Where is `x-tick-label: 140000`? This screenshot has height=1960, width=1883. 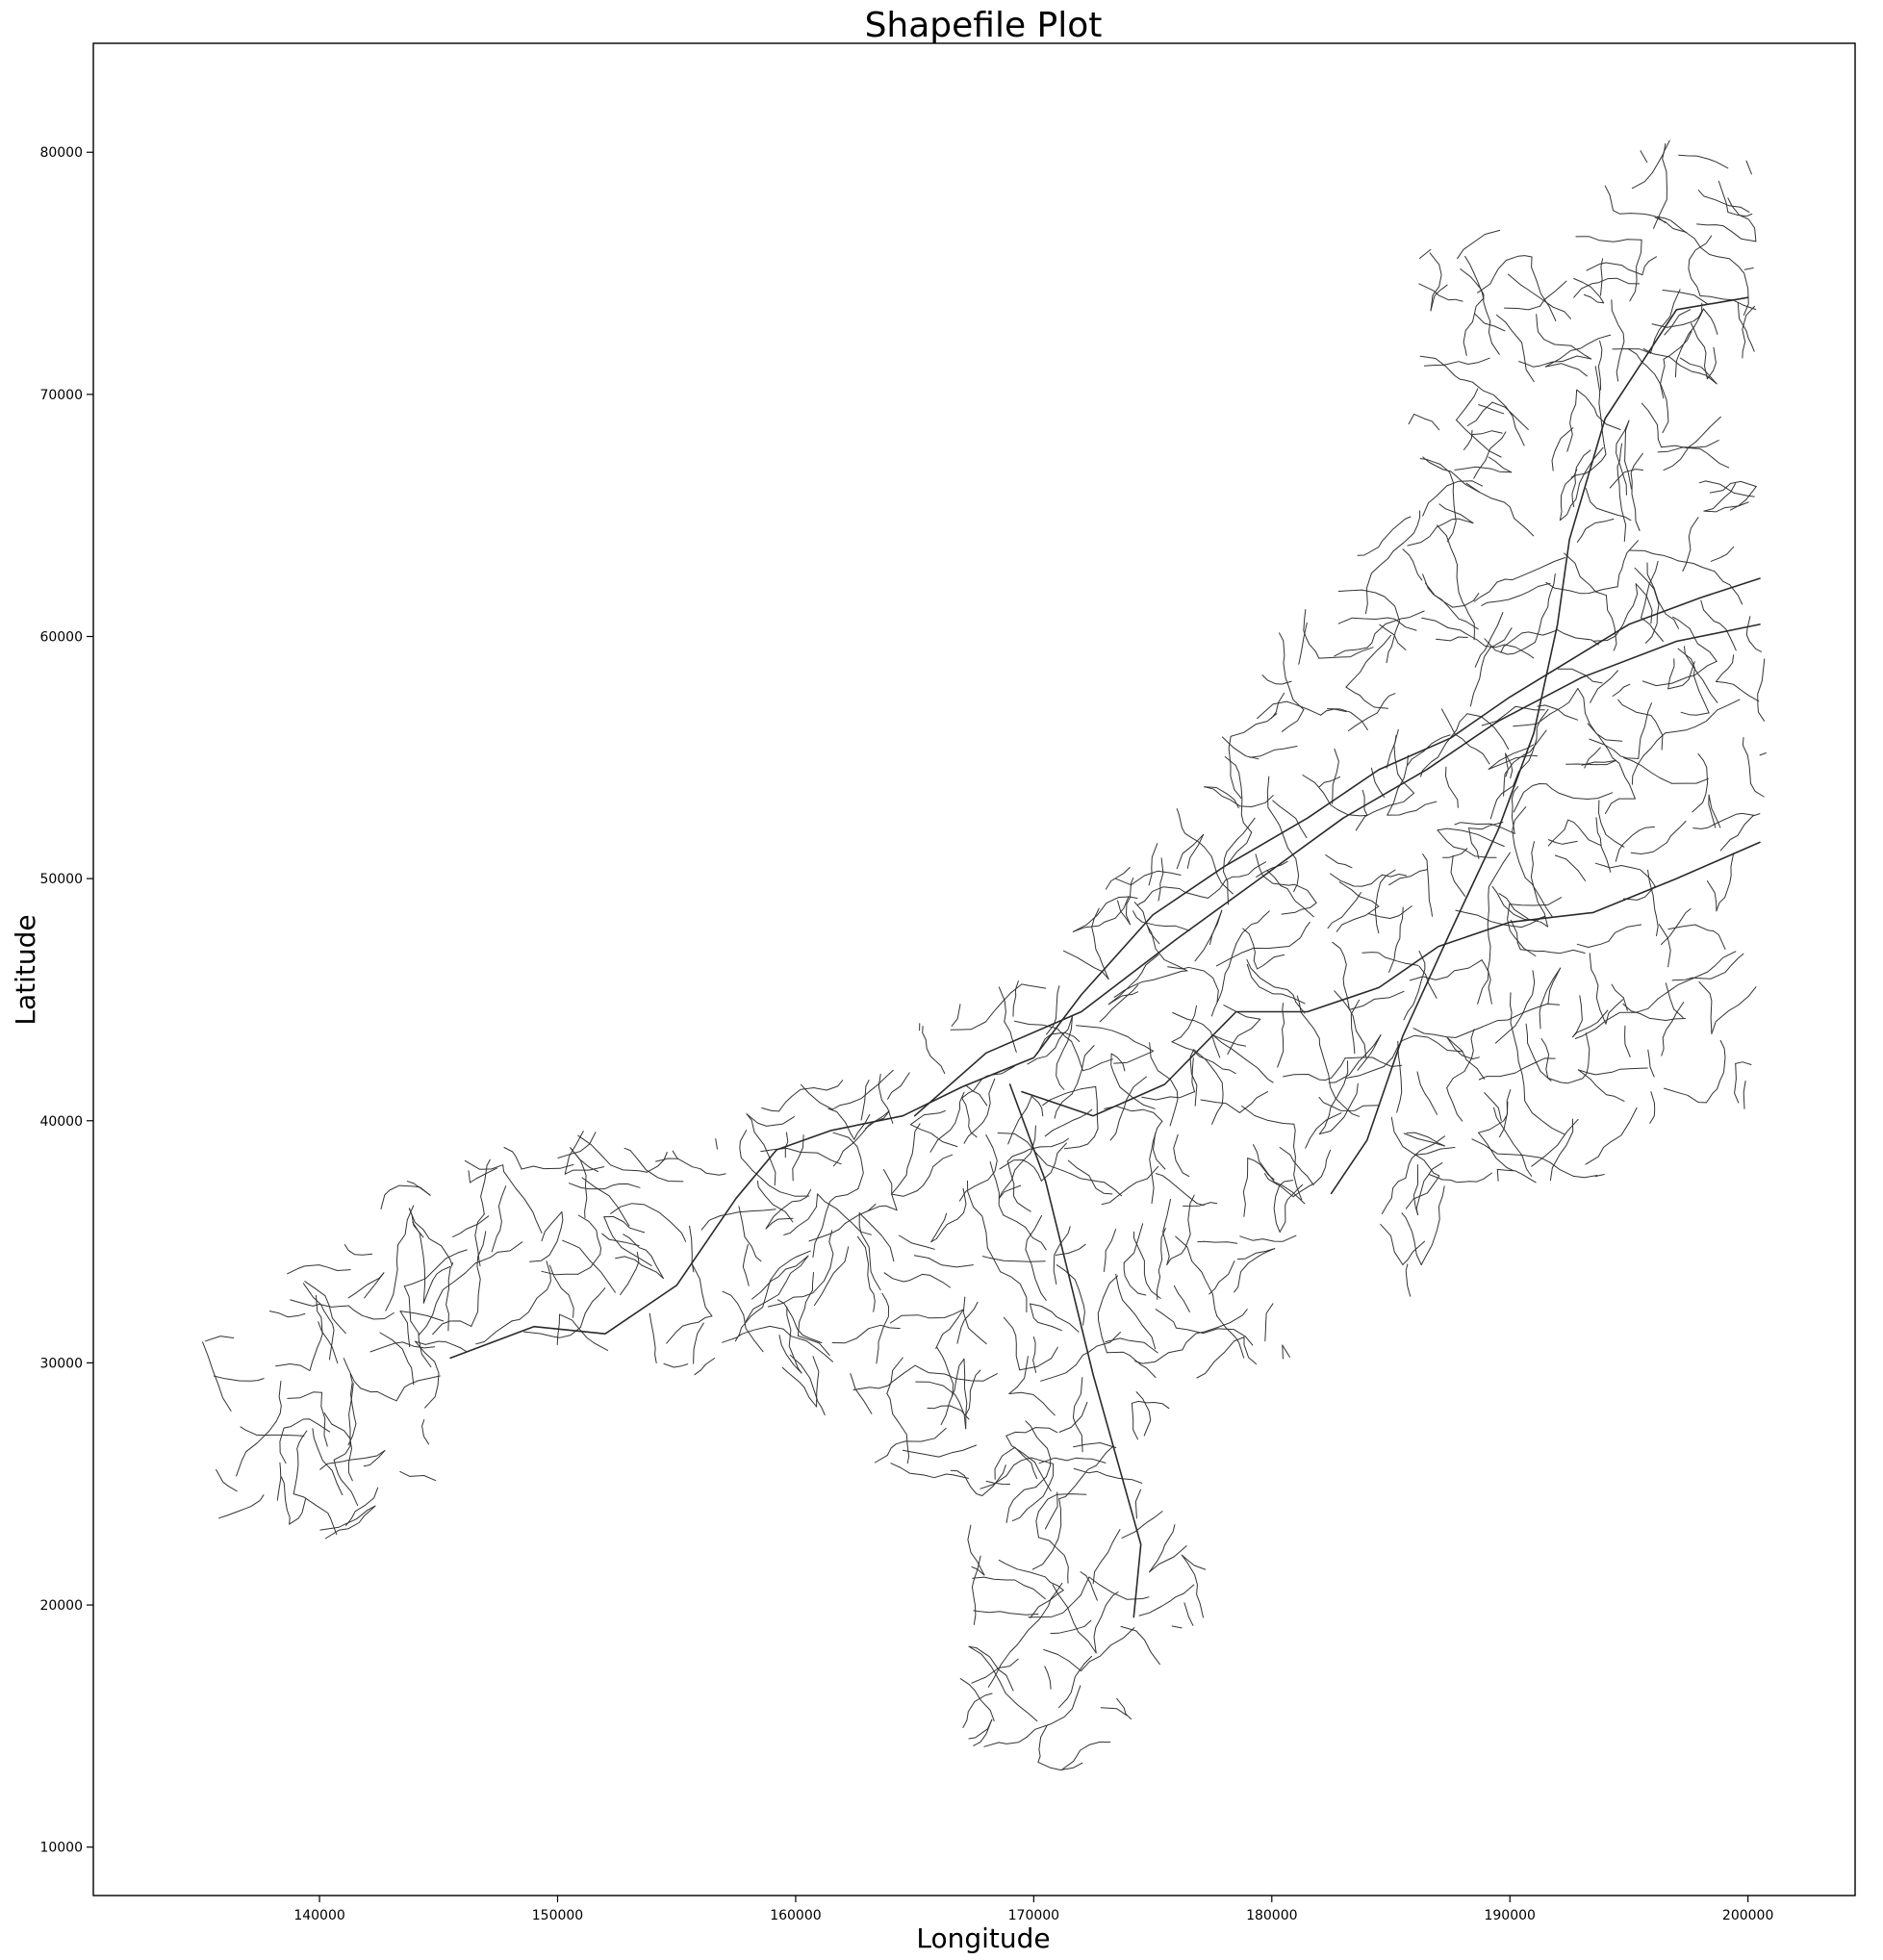
x-tick-label: 140000 is located at coordinates (318, 1916).